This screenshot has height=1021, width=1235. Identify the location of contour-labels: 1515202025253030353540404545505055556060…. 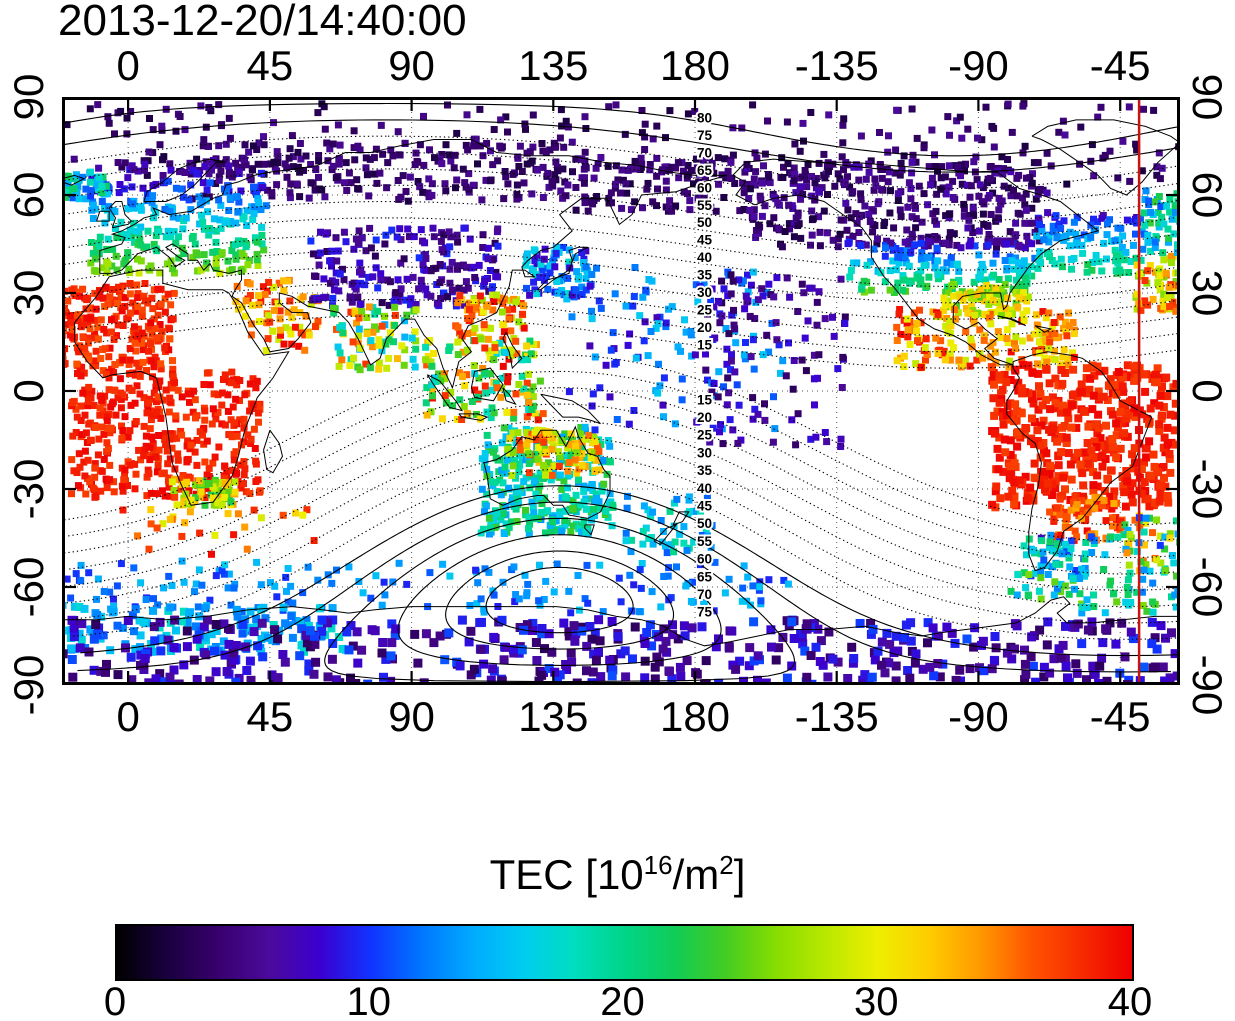
(705, 365).